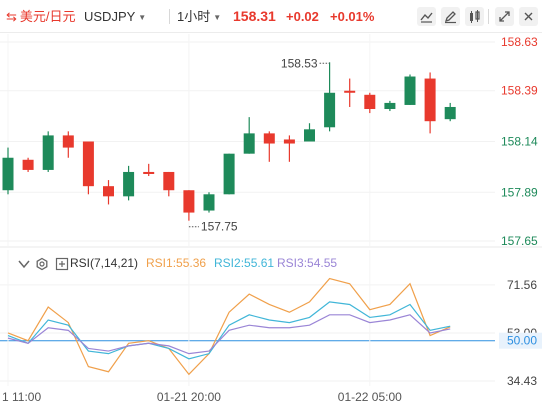 This screenshot has height=409, width=542. I want to click on price-annotations: 158.53 157.75, so click(259, 145).